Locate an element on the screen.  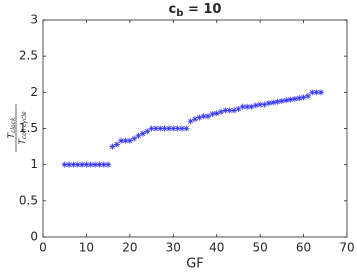
y-label-denominator: Tcoll cycle is located at coordinates (23, 128).